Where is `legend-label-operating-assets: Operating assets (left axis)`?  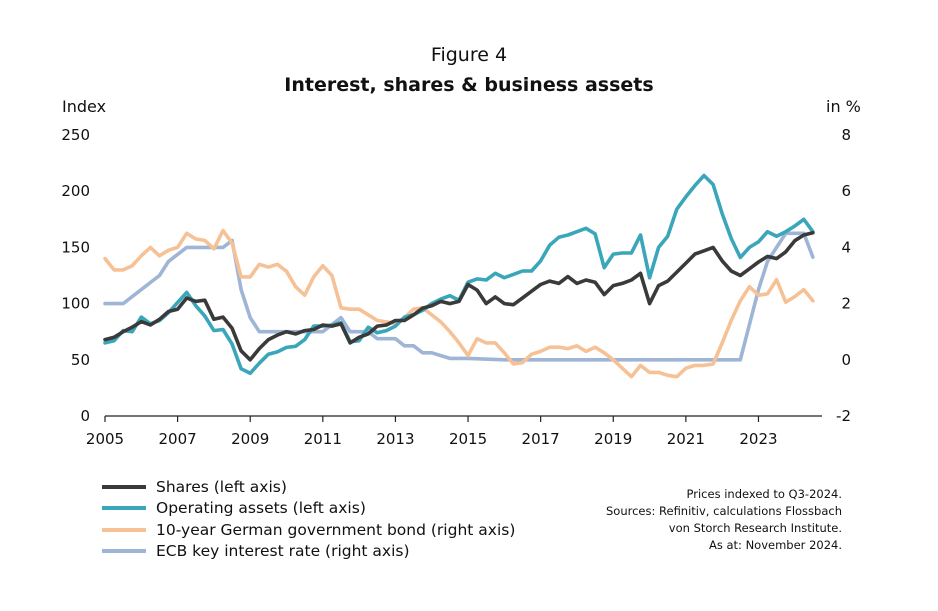 legend-label-operating-assets: Operating assets (left axis) is located at coordinates (261, 508).